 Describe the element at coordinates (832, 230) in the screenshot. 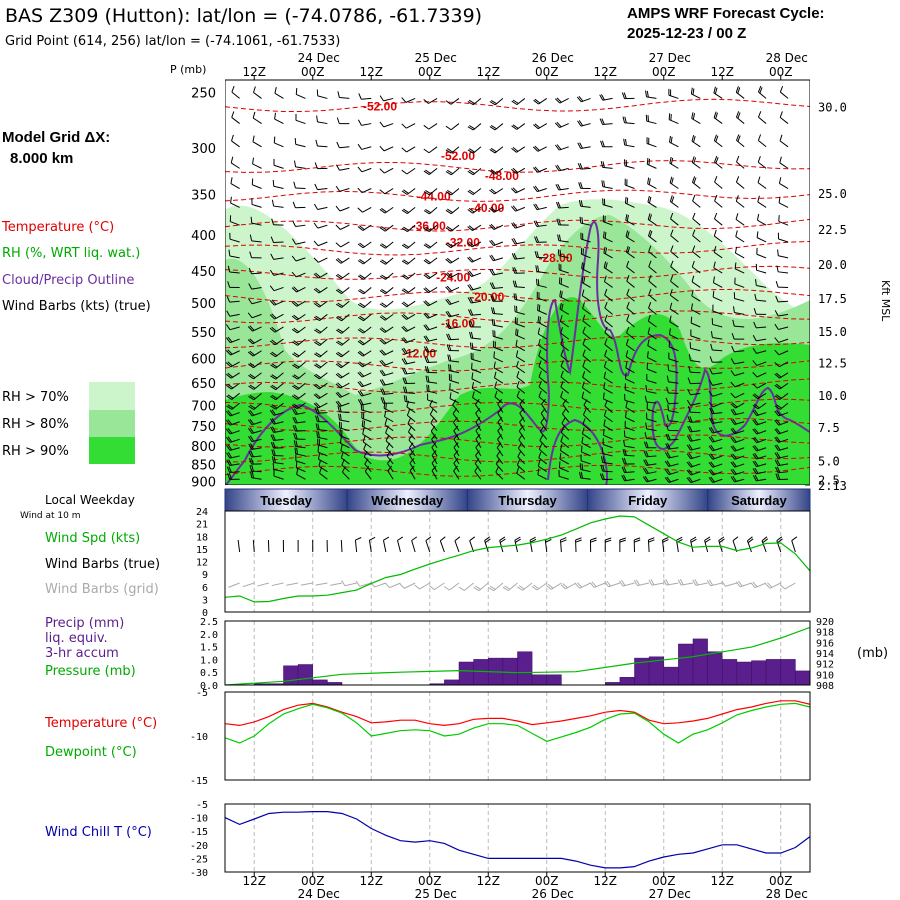

I see `height-tick-label: 22.5` at that location.